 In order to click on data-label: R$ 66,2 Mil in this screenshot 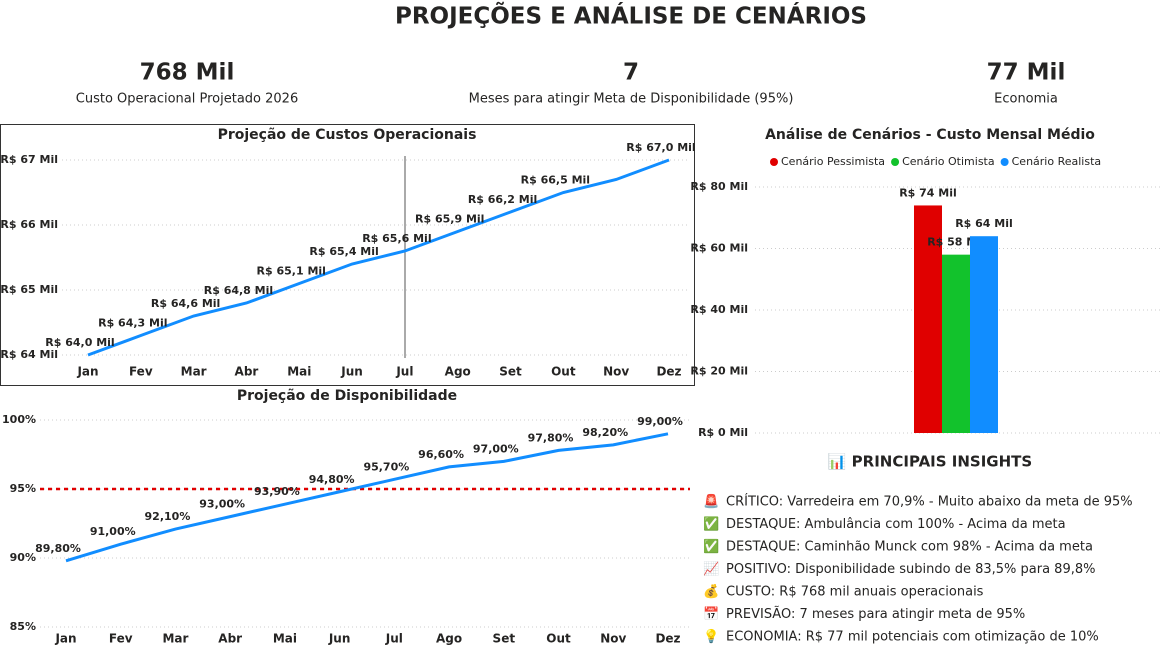, I will do `click(502, 199)`.